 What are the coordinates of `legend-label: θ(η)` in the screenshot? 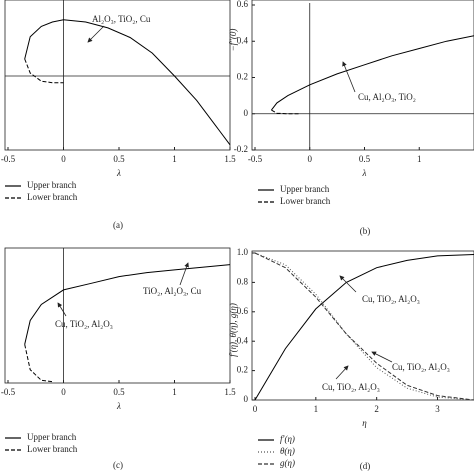 It's located at (287, 451).